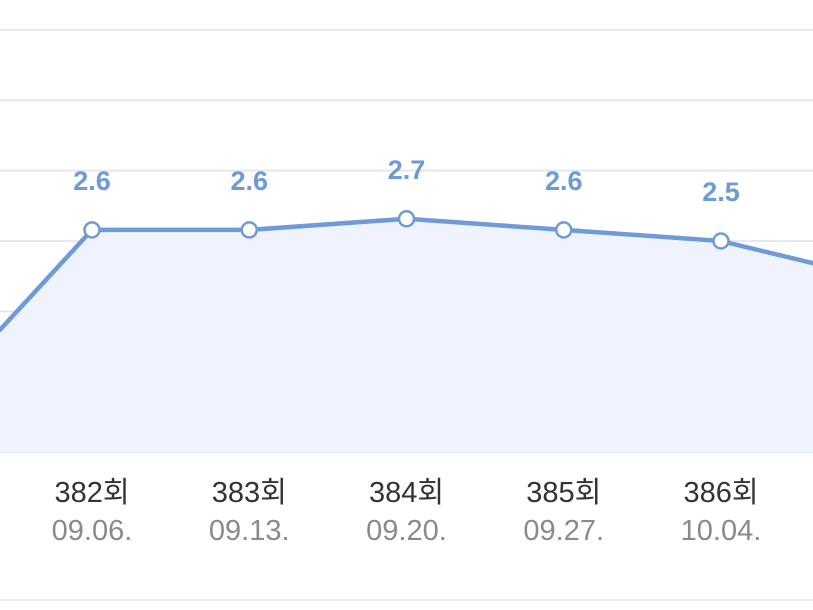 The width and height of the screenshot is (813, 610). Describe the element at coordinates (721, 531) in the screenshot. I see `x-tick-date-386: 10.04.` at that location.